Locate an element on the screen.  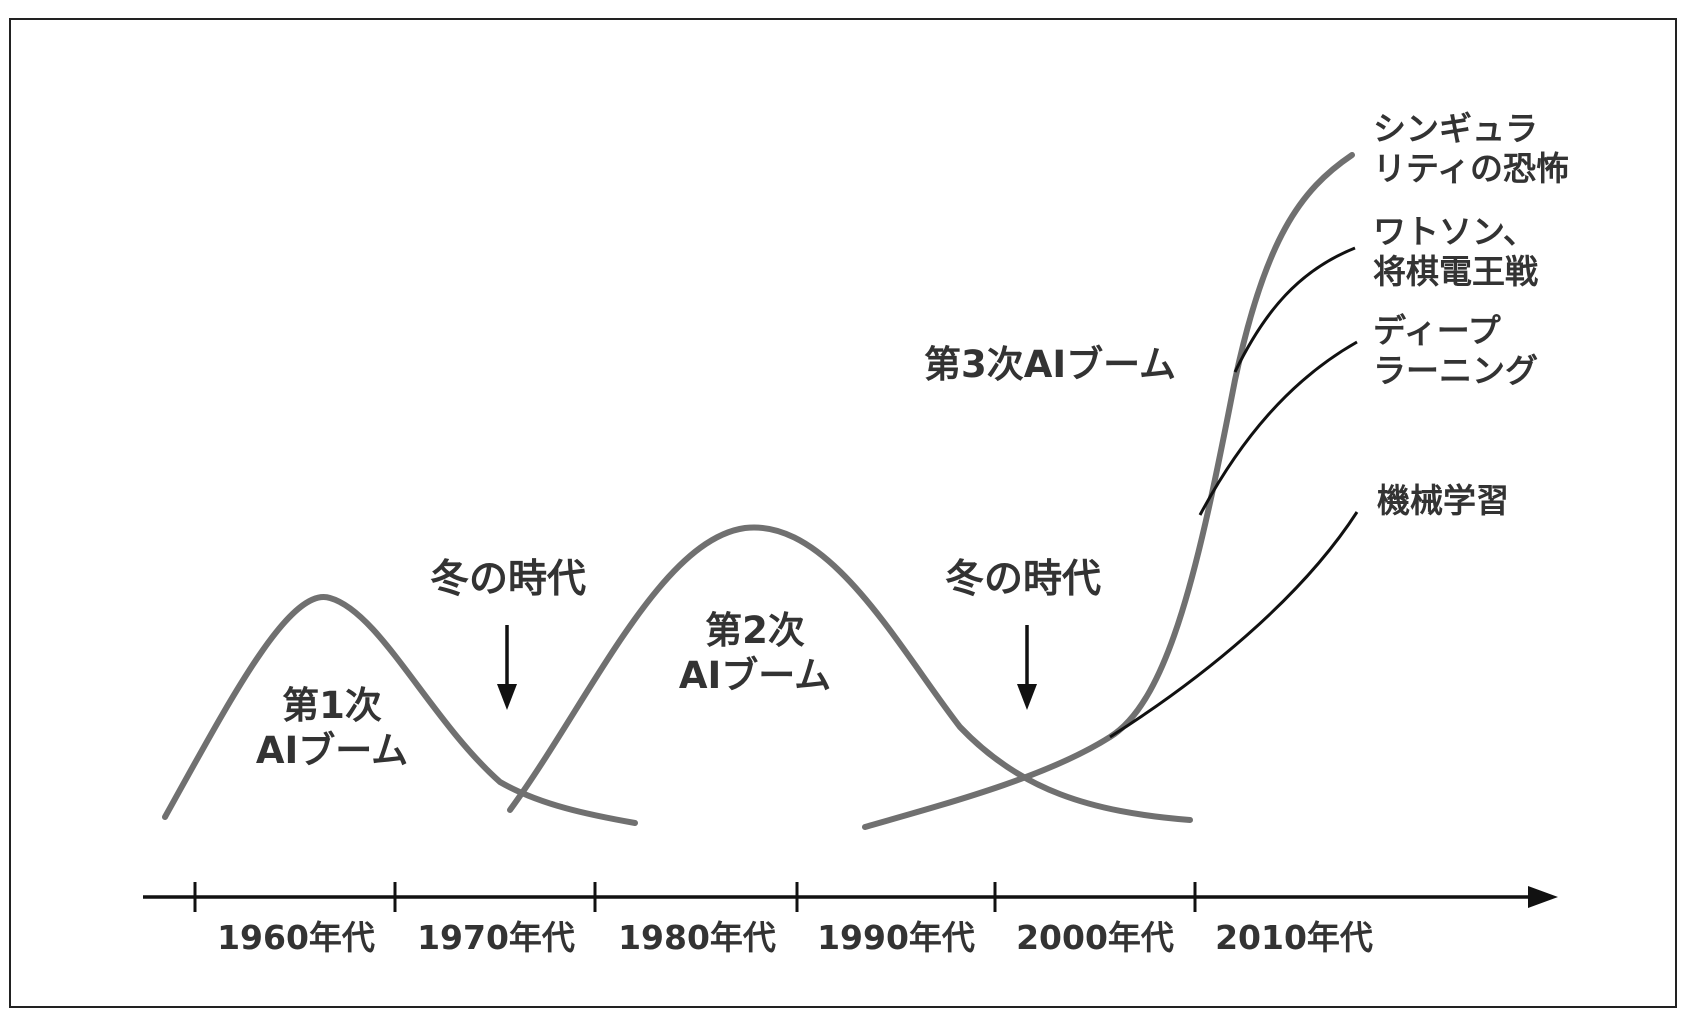
decade-label-2000s: 2000年代 is located at coordinates (1095, 937).